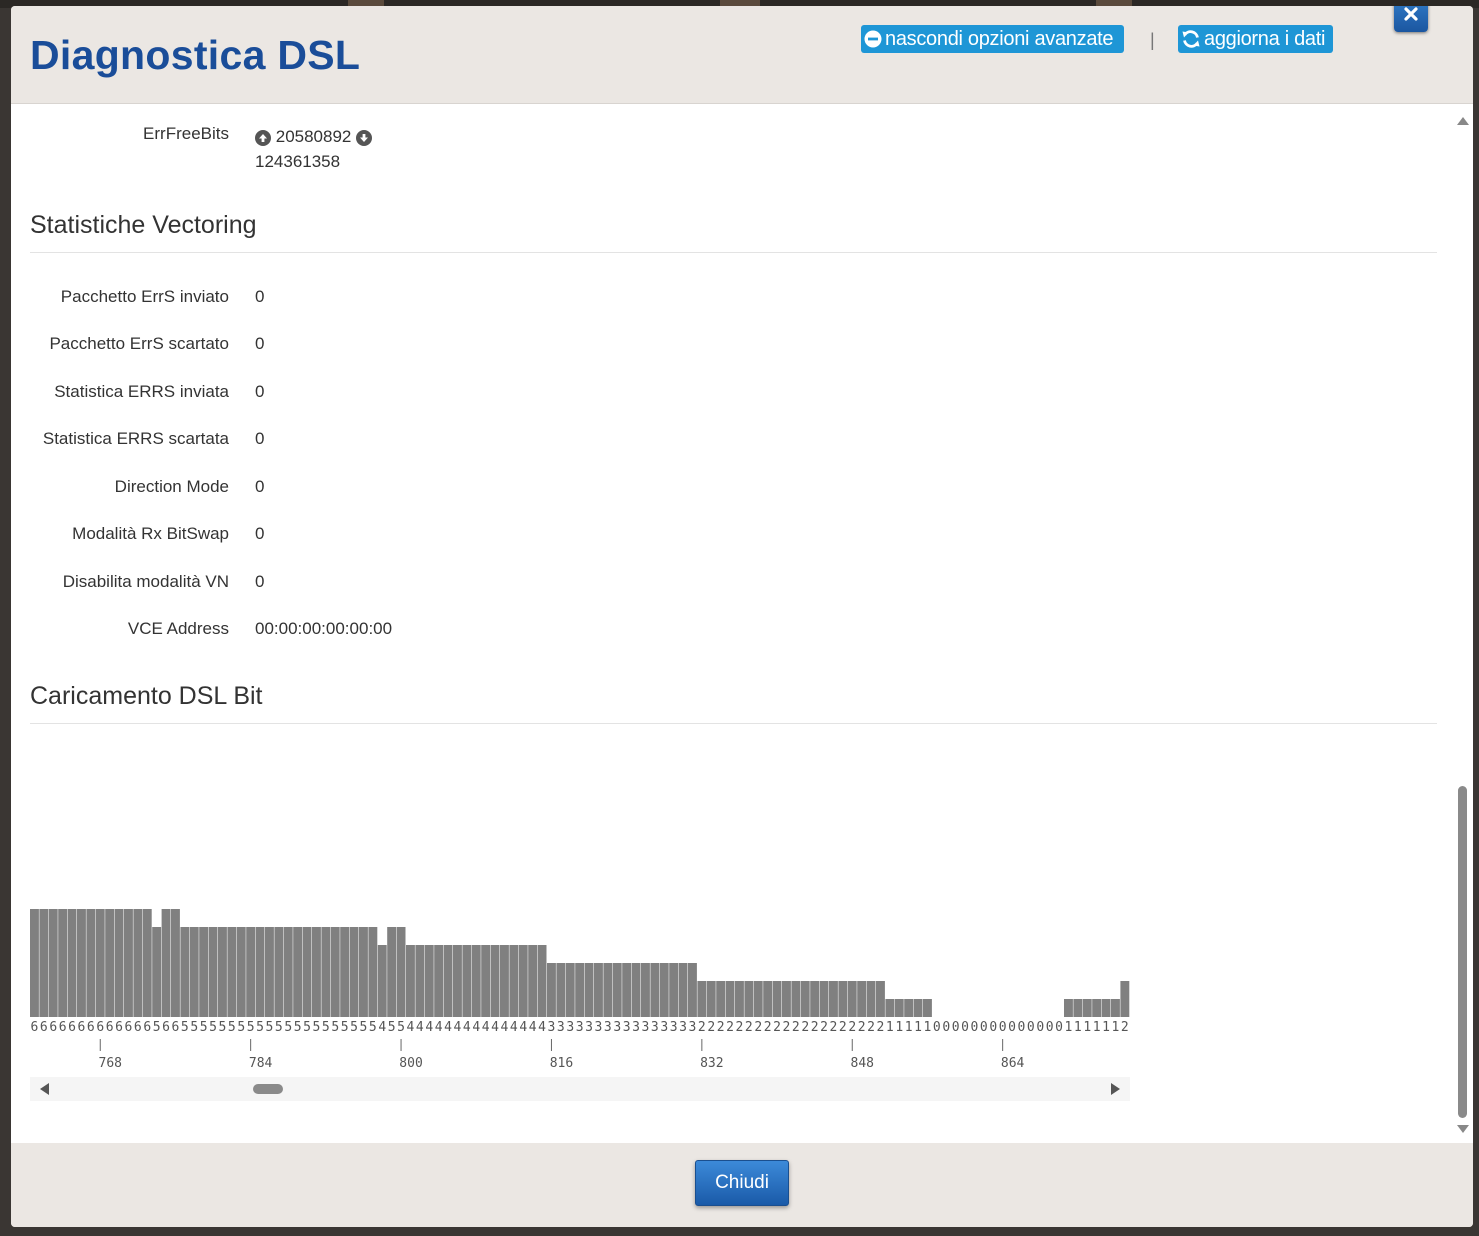 The height and width of the screenshot is (1236, 1479). Describe the element at coordinates (999, 38) in the screenshot. I see `hide-advanced-label: nascondi opzioni avanzate` at that location.